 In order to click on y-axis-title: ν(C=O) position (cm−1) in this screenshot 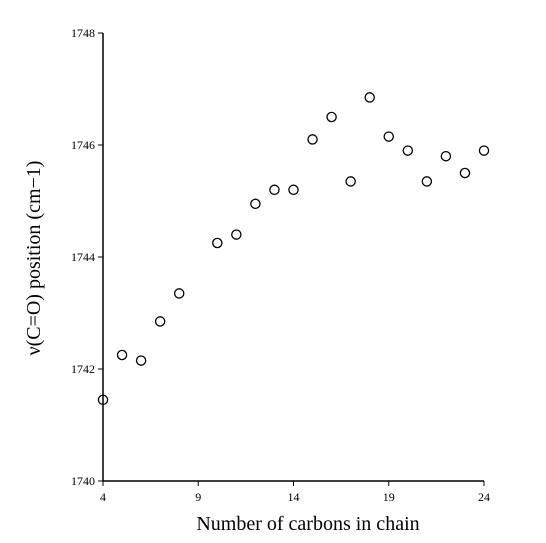, I will do `click(34, 258)`.